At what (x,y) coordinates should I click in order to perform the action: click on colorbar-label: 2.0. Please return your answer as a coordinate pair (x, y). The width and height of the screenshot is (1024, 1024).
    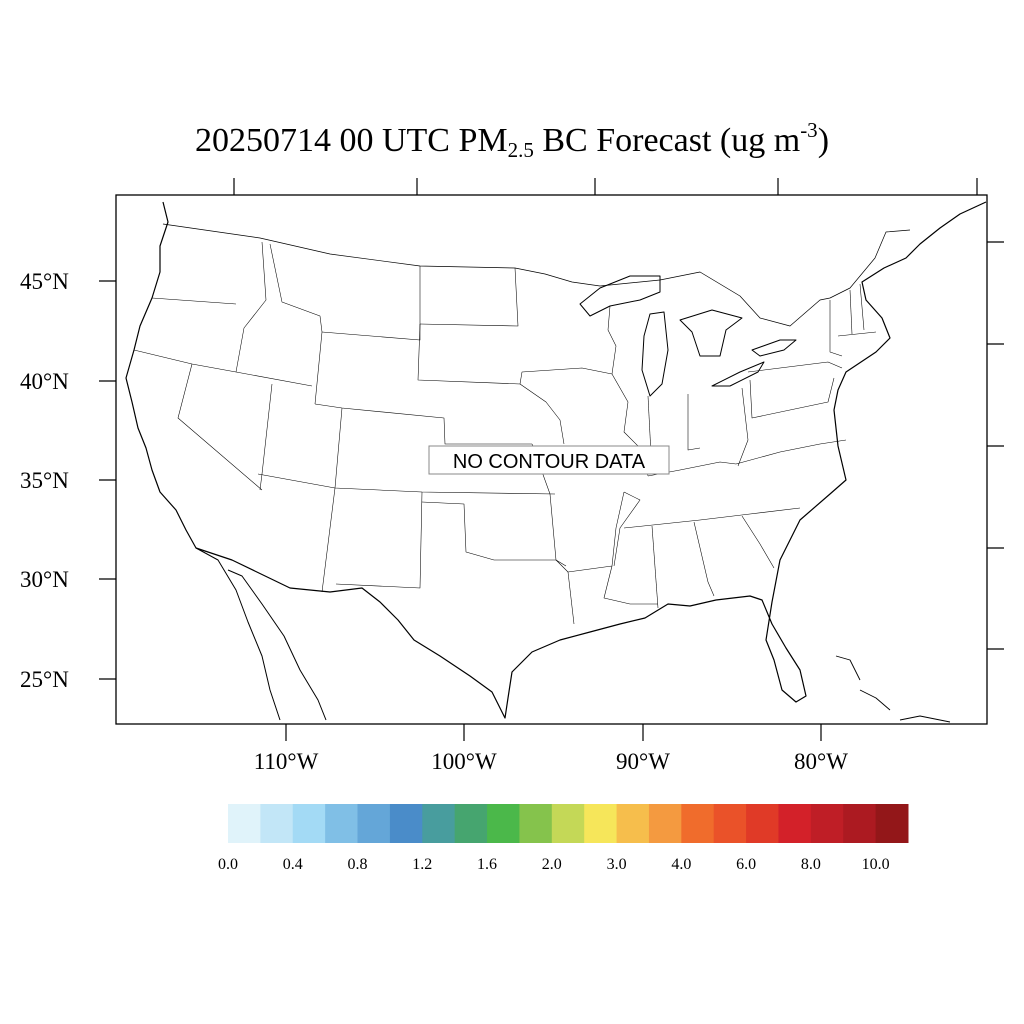
    Looking at the image, I should click on (552, 864).